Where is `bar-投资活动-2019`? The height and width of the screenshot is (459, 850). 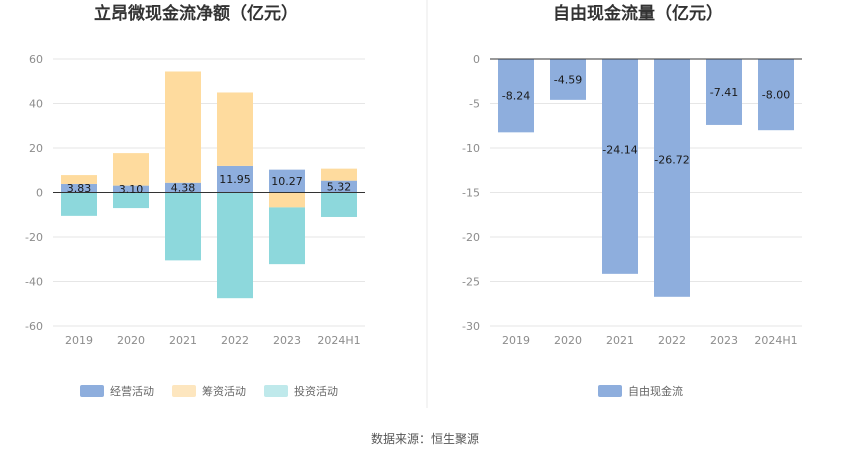
bar-投资活动-2019 is located at coordinates (79, 204).